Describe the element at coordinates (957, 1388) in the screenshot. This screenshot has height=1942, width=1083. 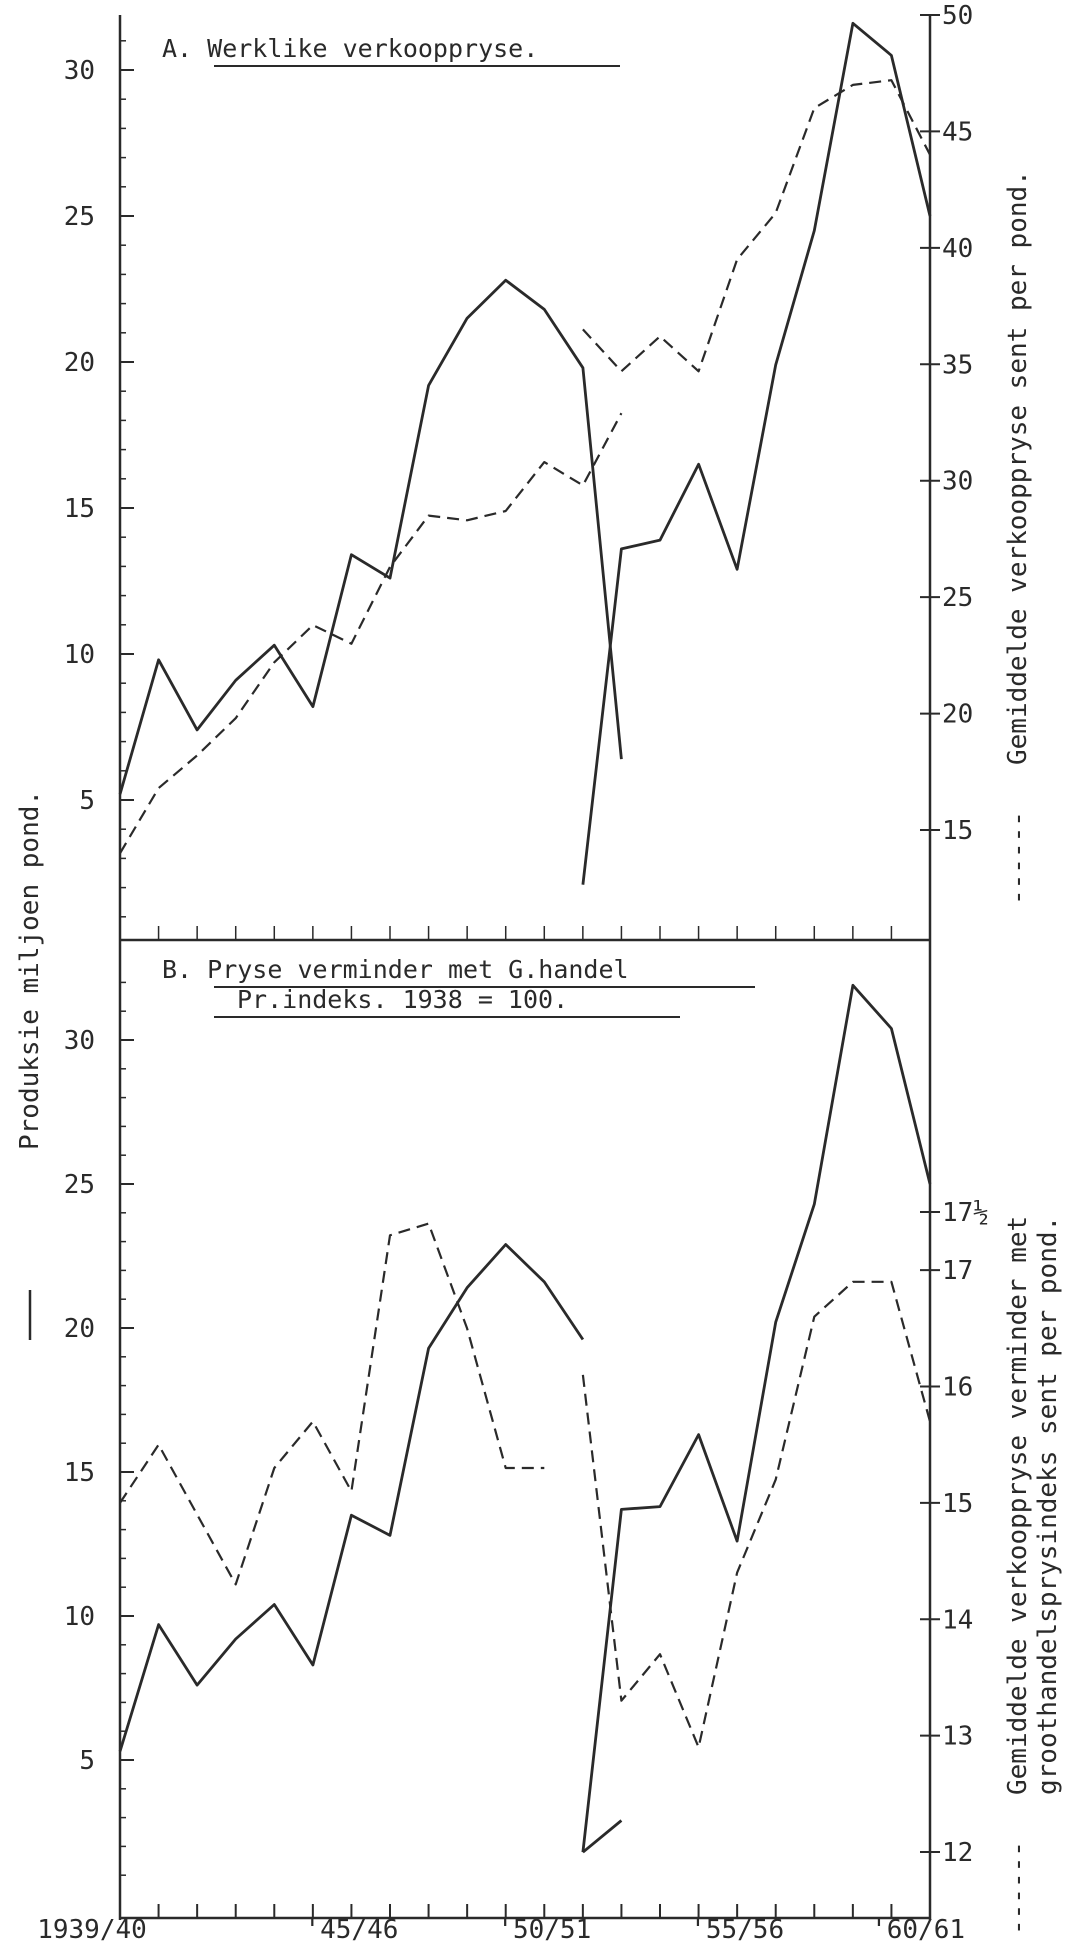
I see `right-tick-label: 16` at that location.